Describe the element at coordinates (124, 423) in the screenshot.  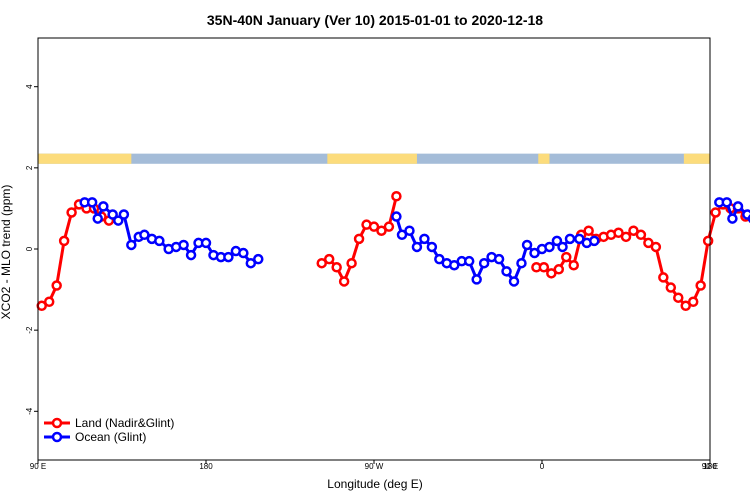
I see `legend-label: Land (Nadir&Glint)` at that location.